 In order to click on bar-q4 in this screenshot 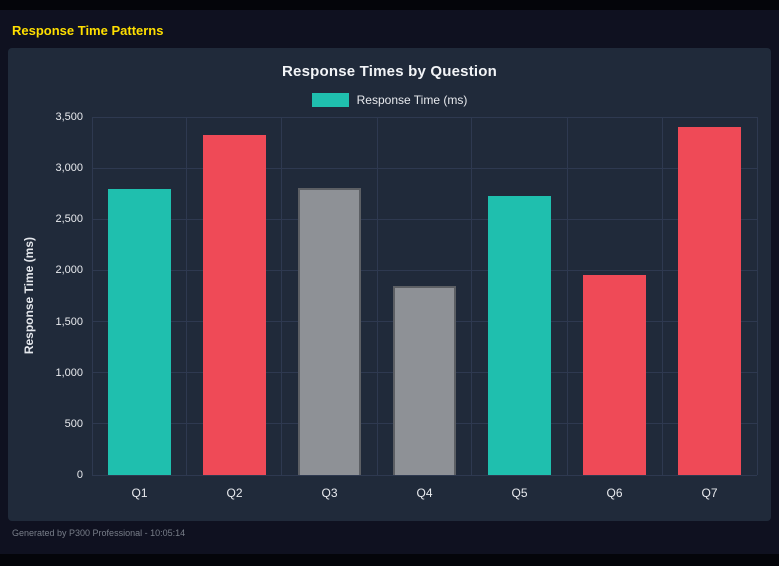, I will do `click(424, 380)`.